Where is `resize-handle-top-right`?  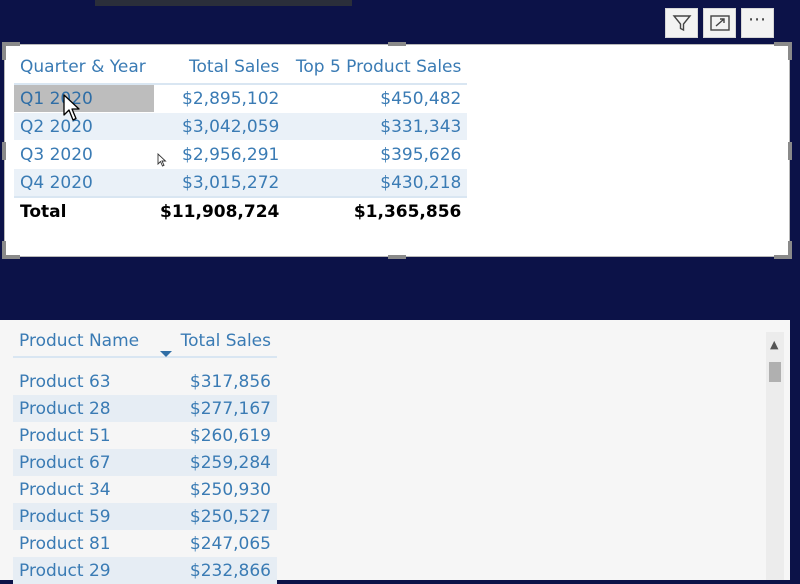 resize-handle-top-right is located at coordinates (783, 51).